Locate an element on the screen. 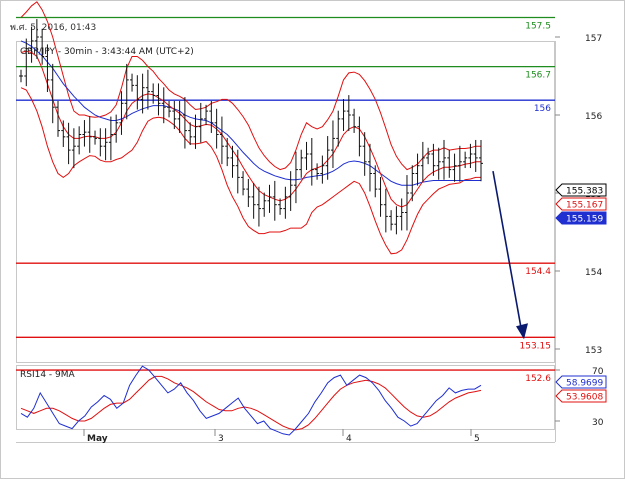 The height and width of the screenshot is (483, 625). value-badges: 155.383 155.167 155.159 58.9699 53.9608 is located at coordinates (581, 293).